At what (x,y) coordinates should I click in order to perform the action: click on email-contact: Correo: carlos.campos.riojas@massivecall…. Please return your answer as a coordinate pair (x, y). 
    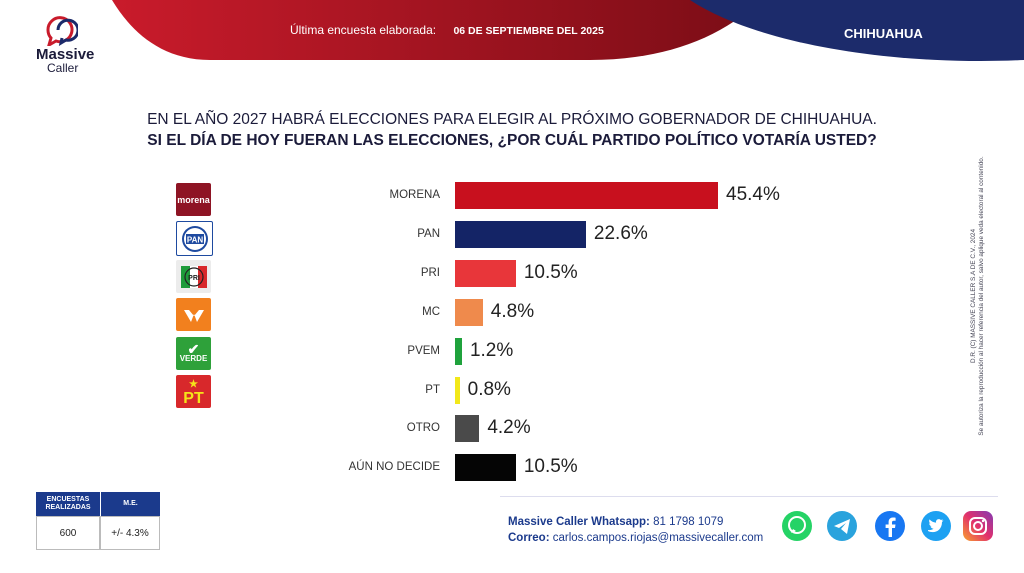
    Looking at the image, I should click on (636, 538).